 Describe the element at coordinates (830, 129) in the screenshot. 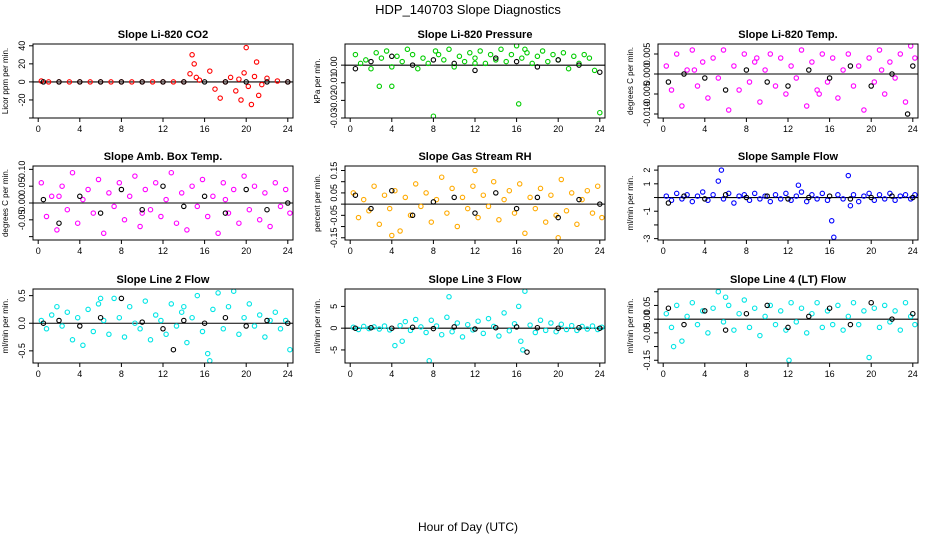

I see `x-tick-label: 16` at that location.